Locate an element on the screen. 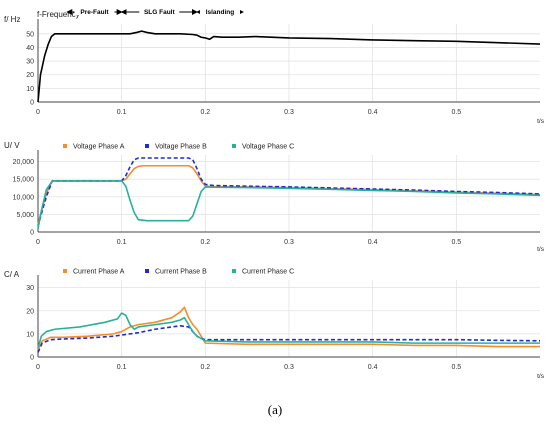  annotation-label: Islanding is located at coordinates (220, 12).